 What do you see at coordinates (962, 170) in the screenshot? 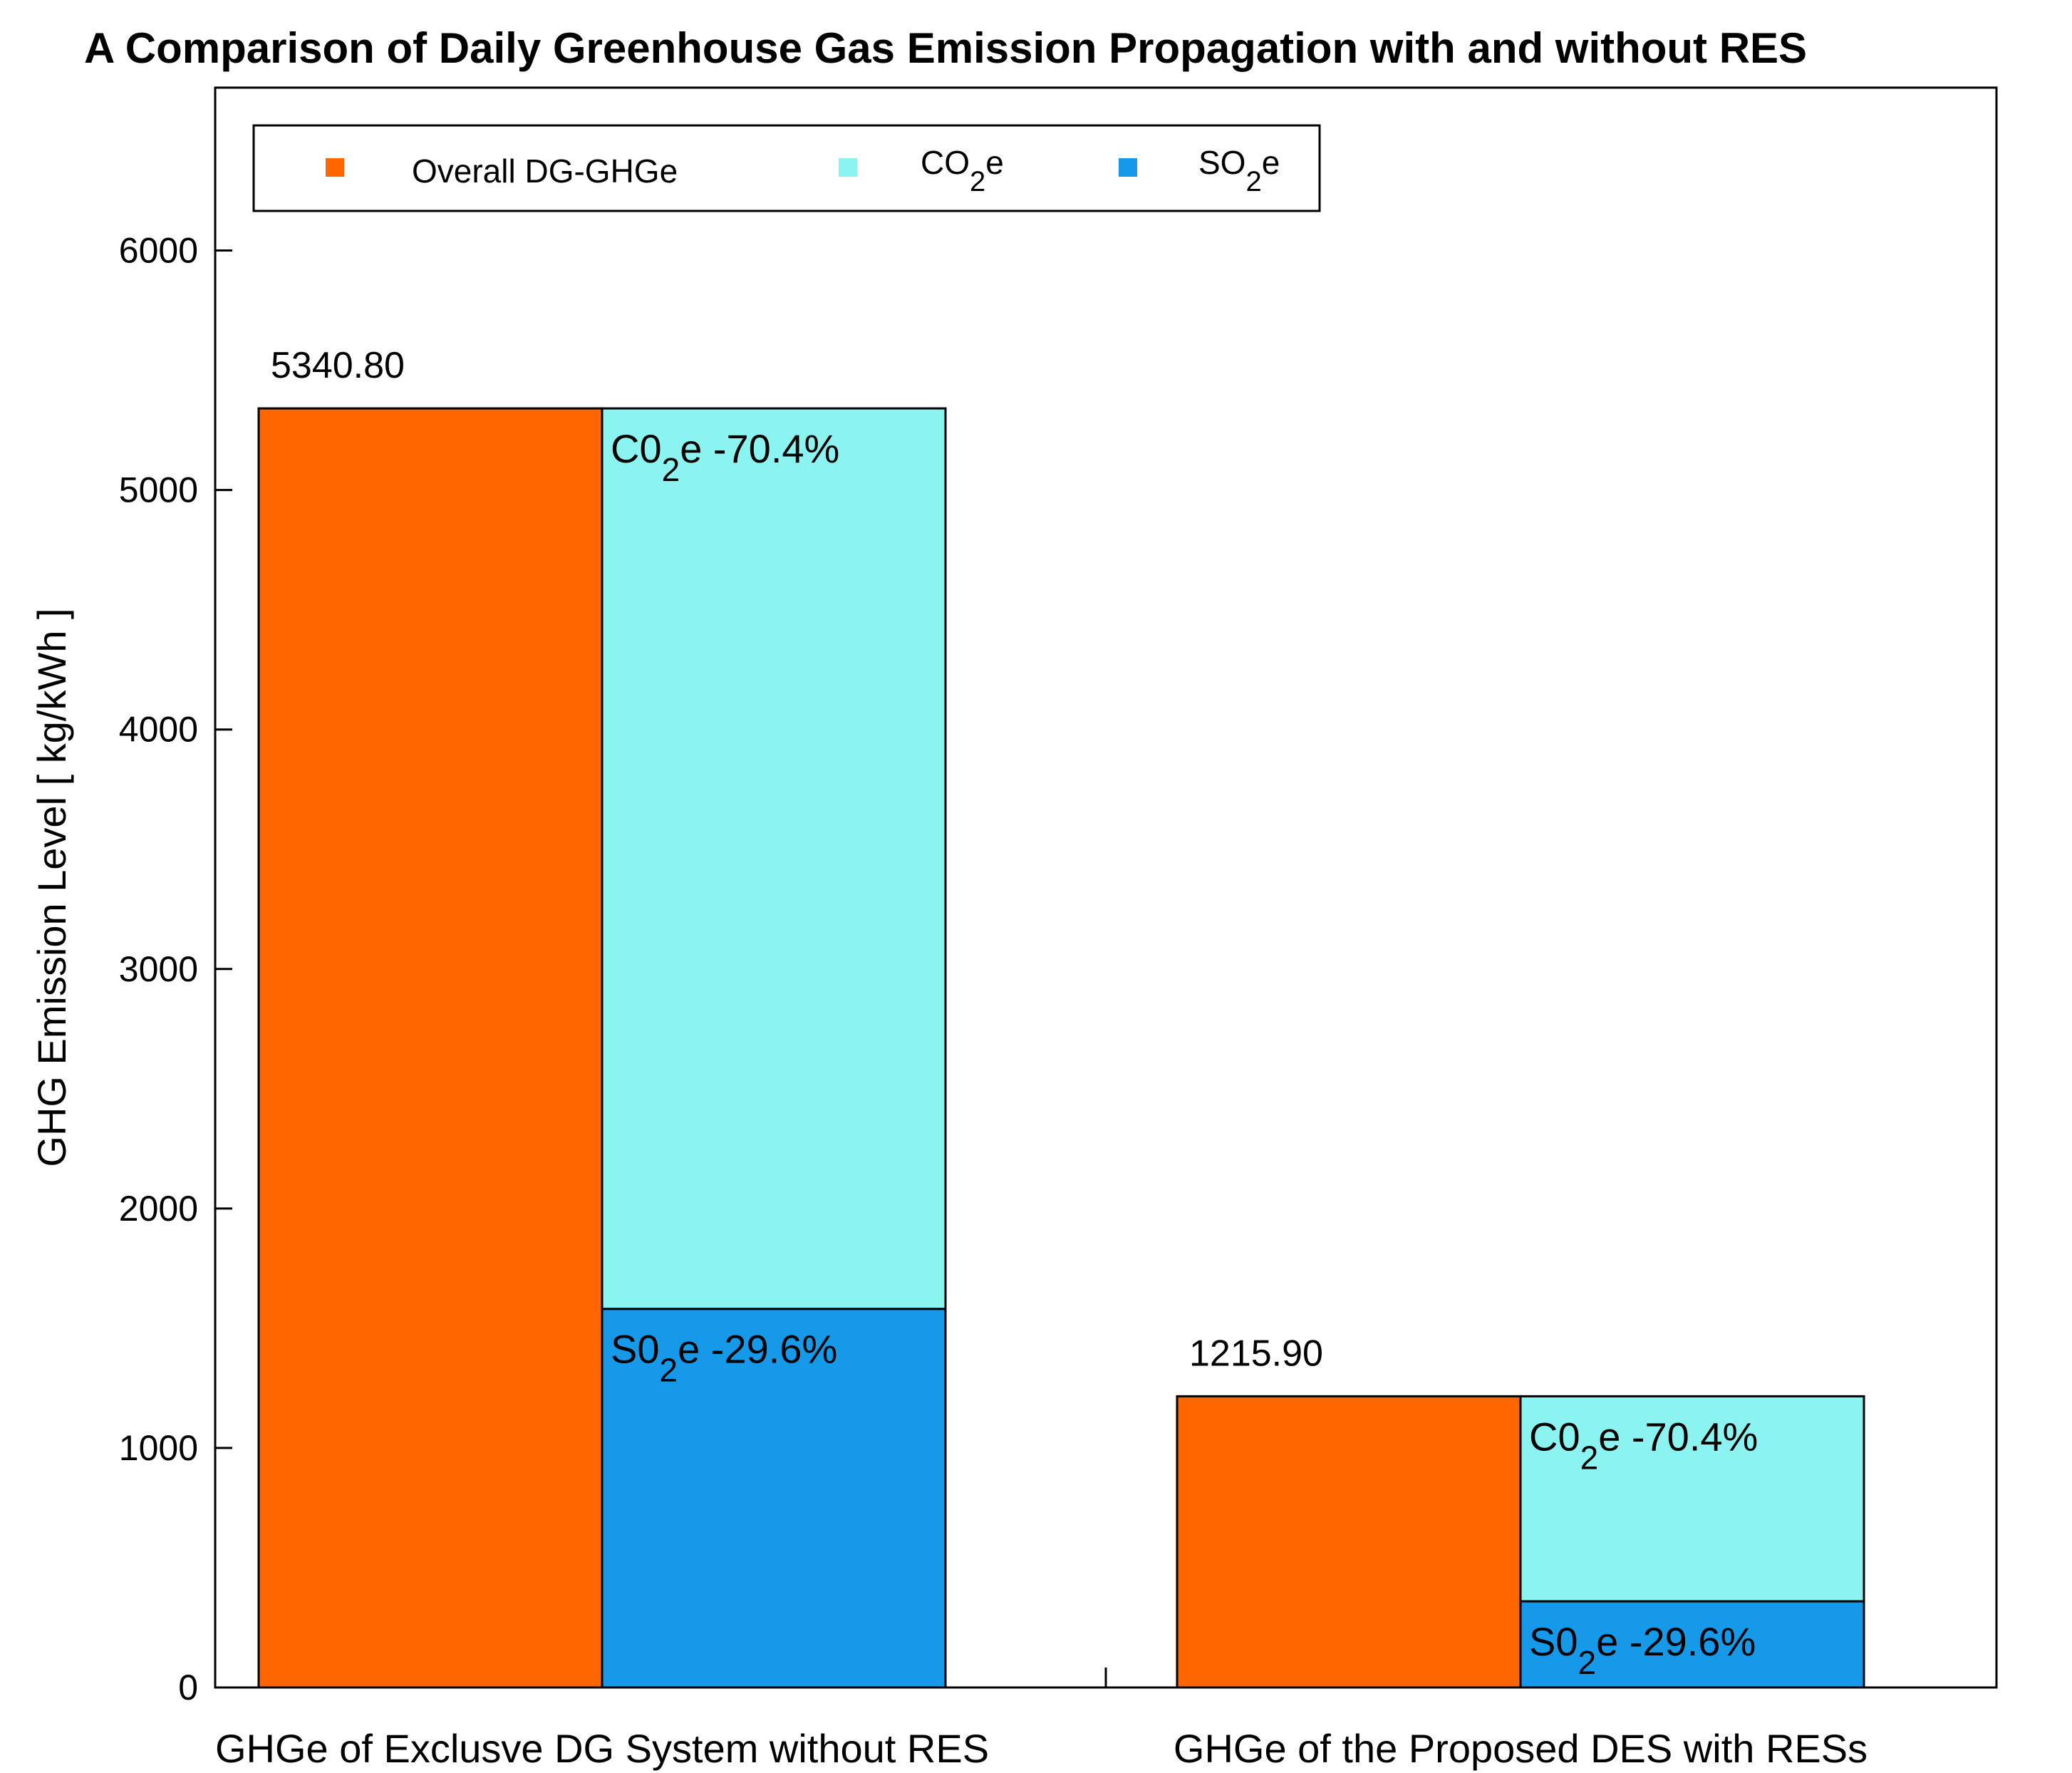
I see `legend-entry: CO2e` at bounding box center [962, 170].